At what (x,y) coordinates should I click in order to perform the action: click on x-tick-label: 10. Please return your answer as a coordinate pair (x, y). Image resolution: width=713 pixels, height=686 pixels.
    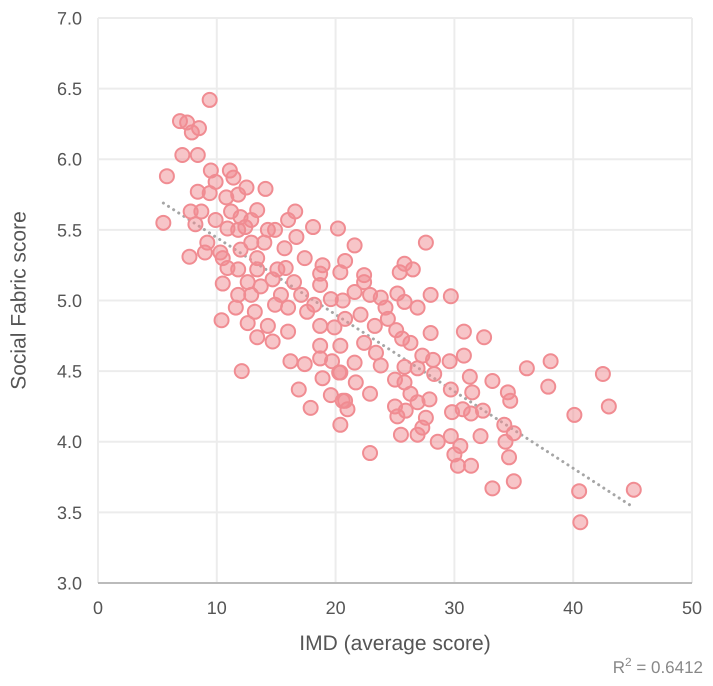
    Looking at the image, I should click on (216, 608).